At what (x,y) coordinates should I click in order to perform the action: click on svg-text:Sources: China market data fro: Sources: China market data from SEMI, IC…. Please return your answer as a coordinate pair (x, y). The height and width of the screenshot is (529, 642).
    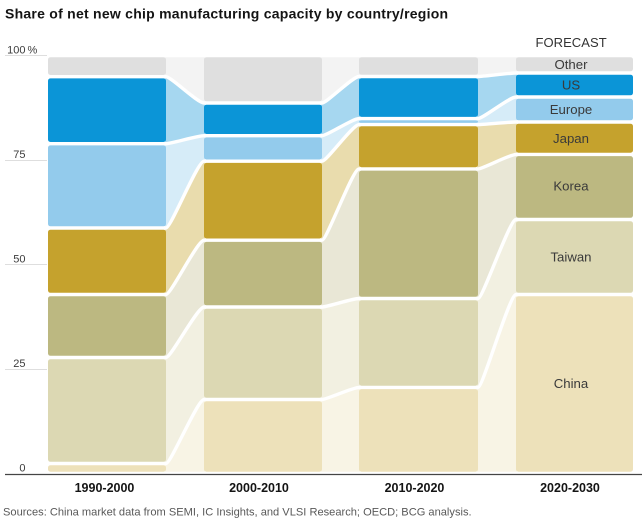
    Looking at the image, I should click on (237, 513).